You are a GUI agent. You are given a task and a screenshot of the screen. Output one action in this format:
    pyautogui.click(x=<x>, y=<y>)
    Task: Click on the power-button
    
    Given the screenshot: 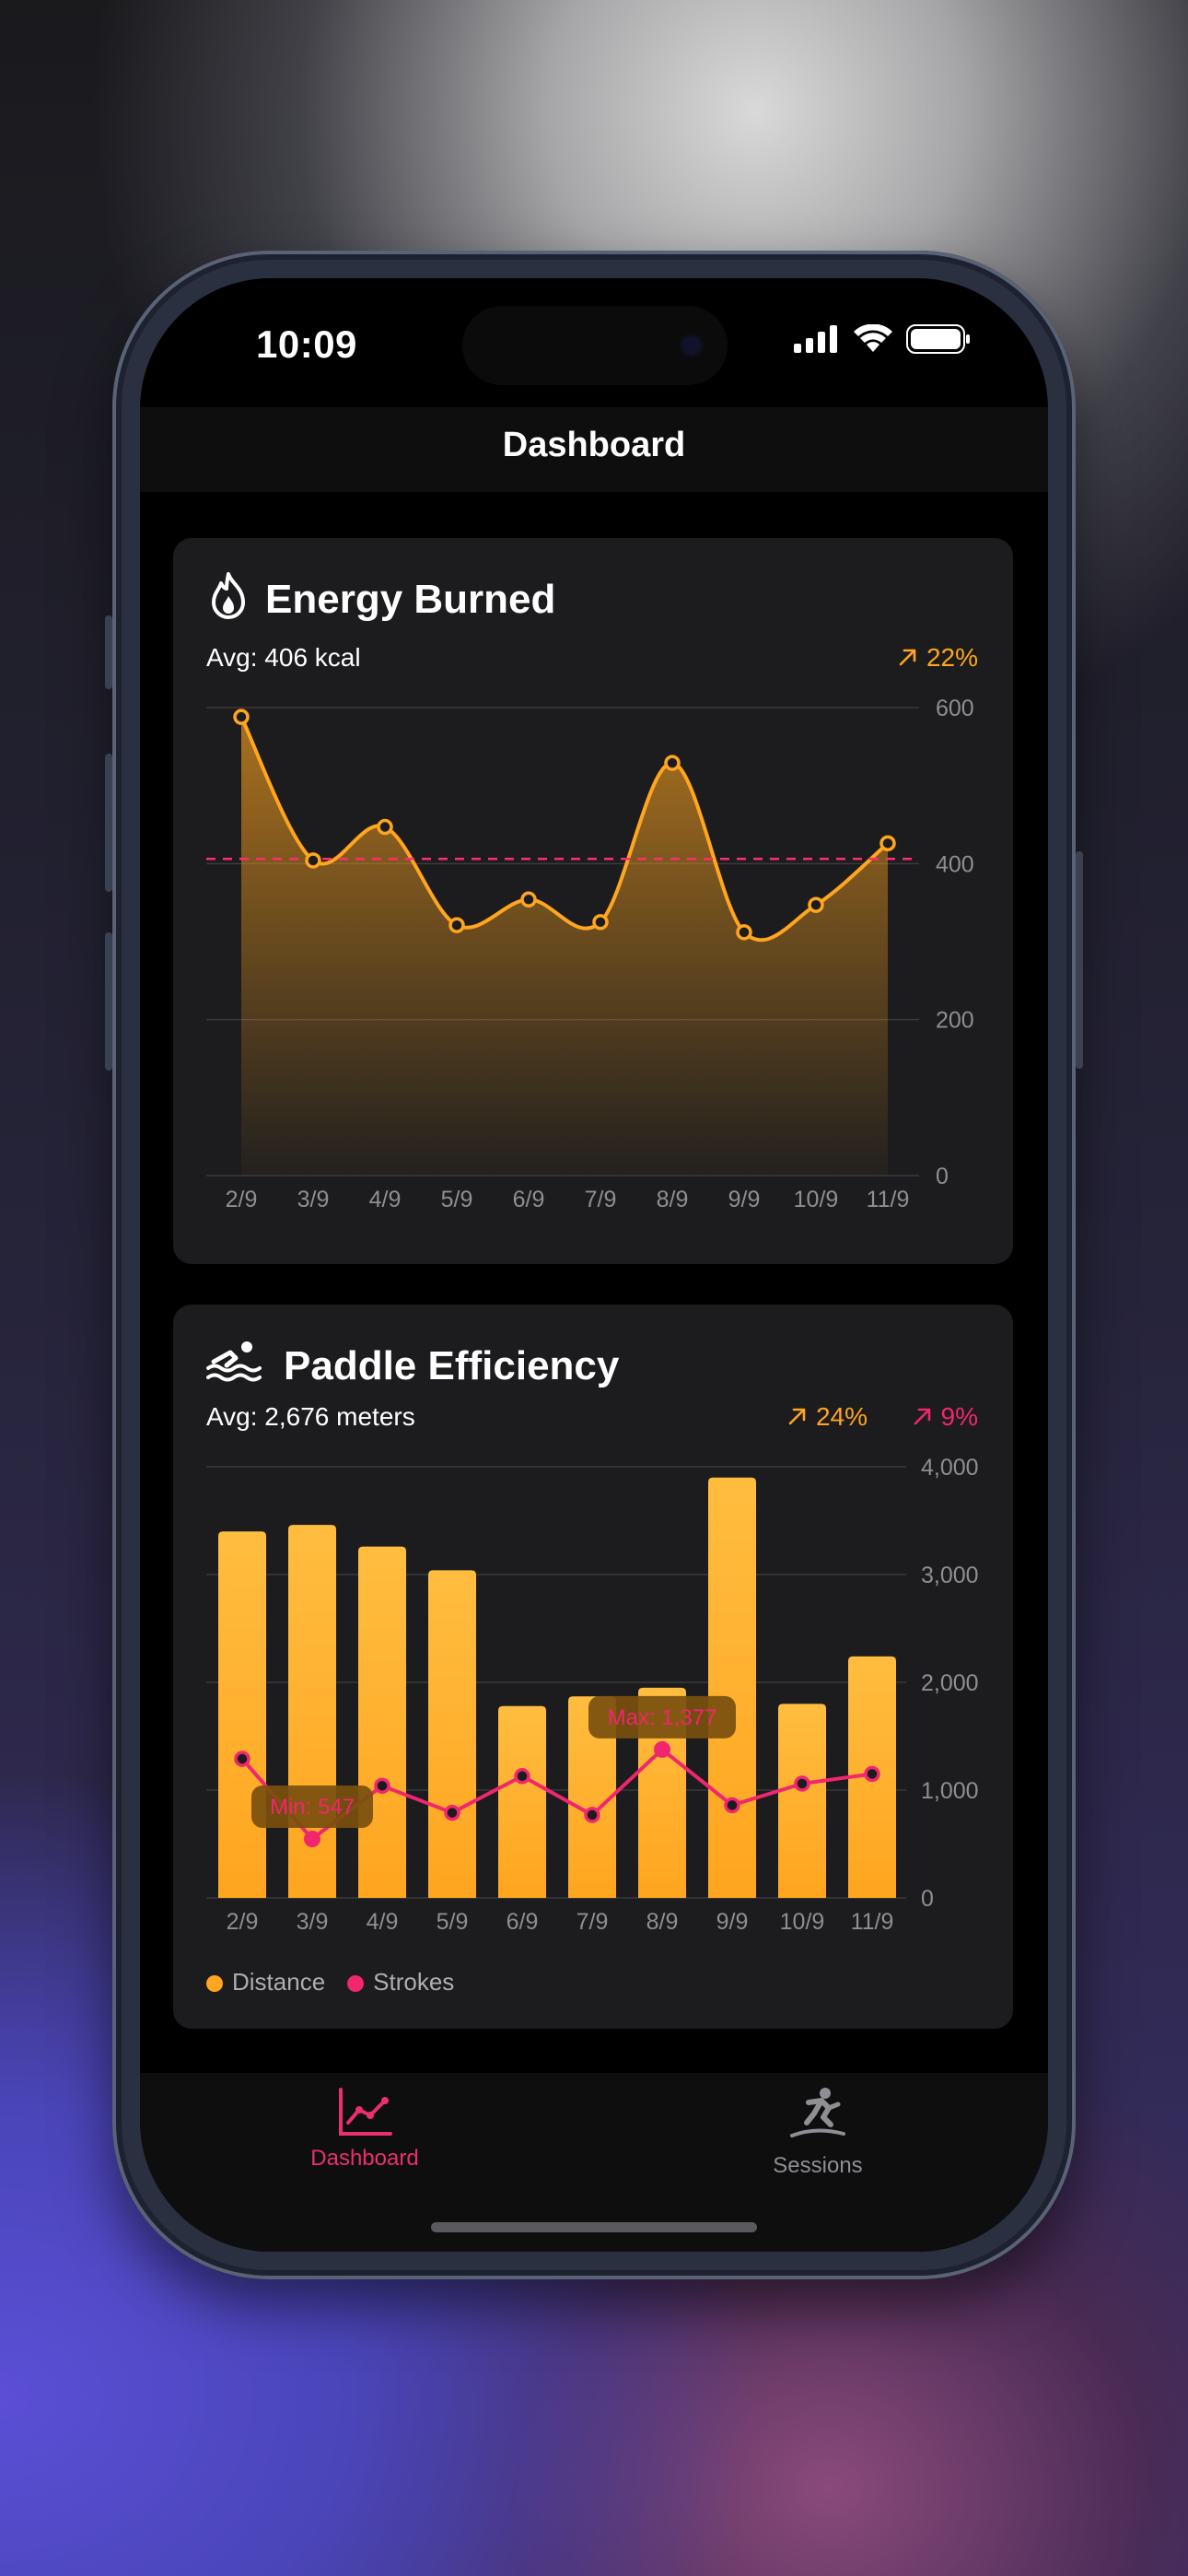 What is the action you would take?
    pyautogui.click(x=1079, y=960)
    